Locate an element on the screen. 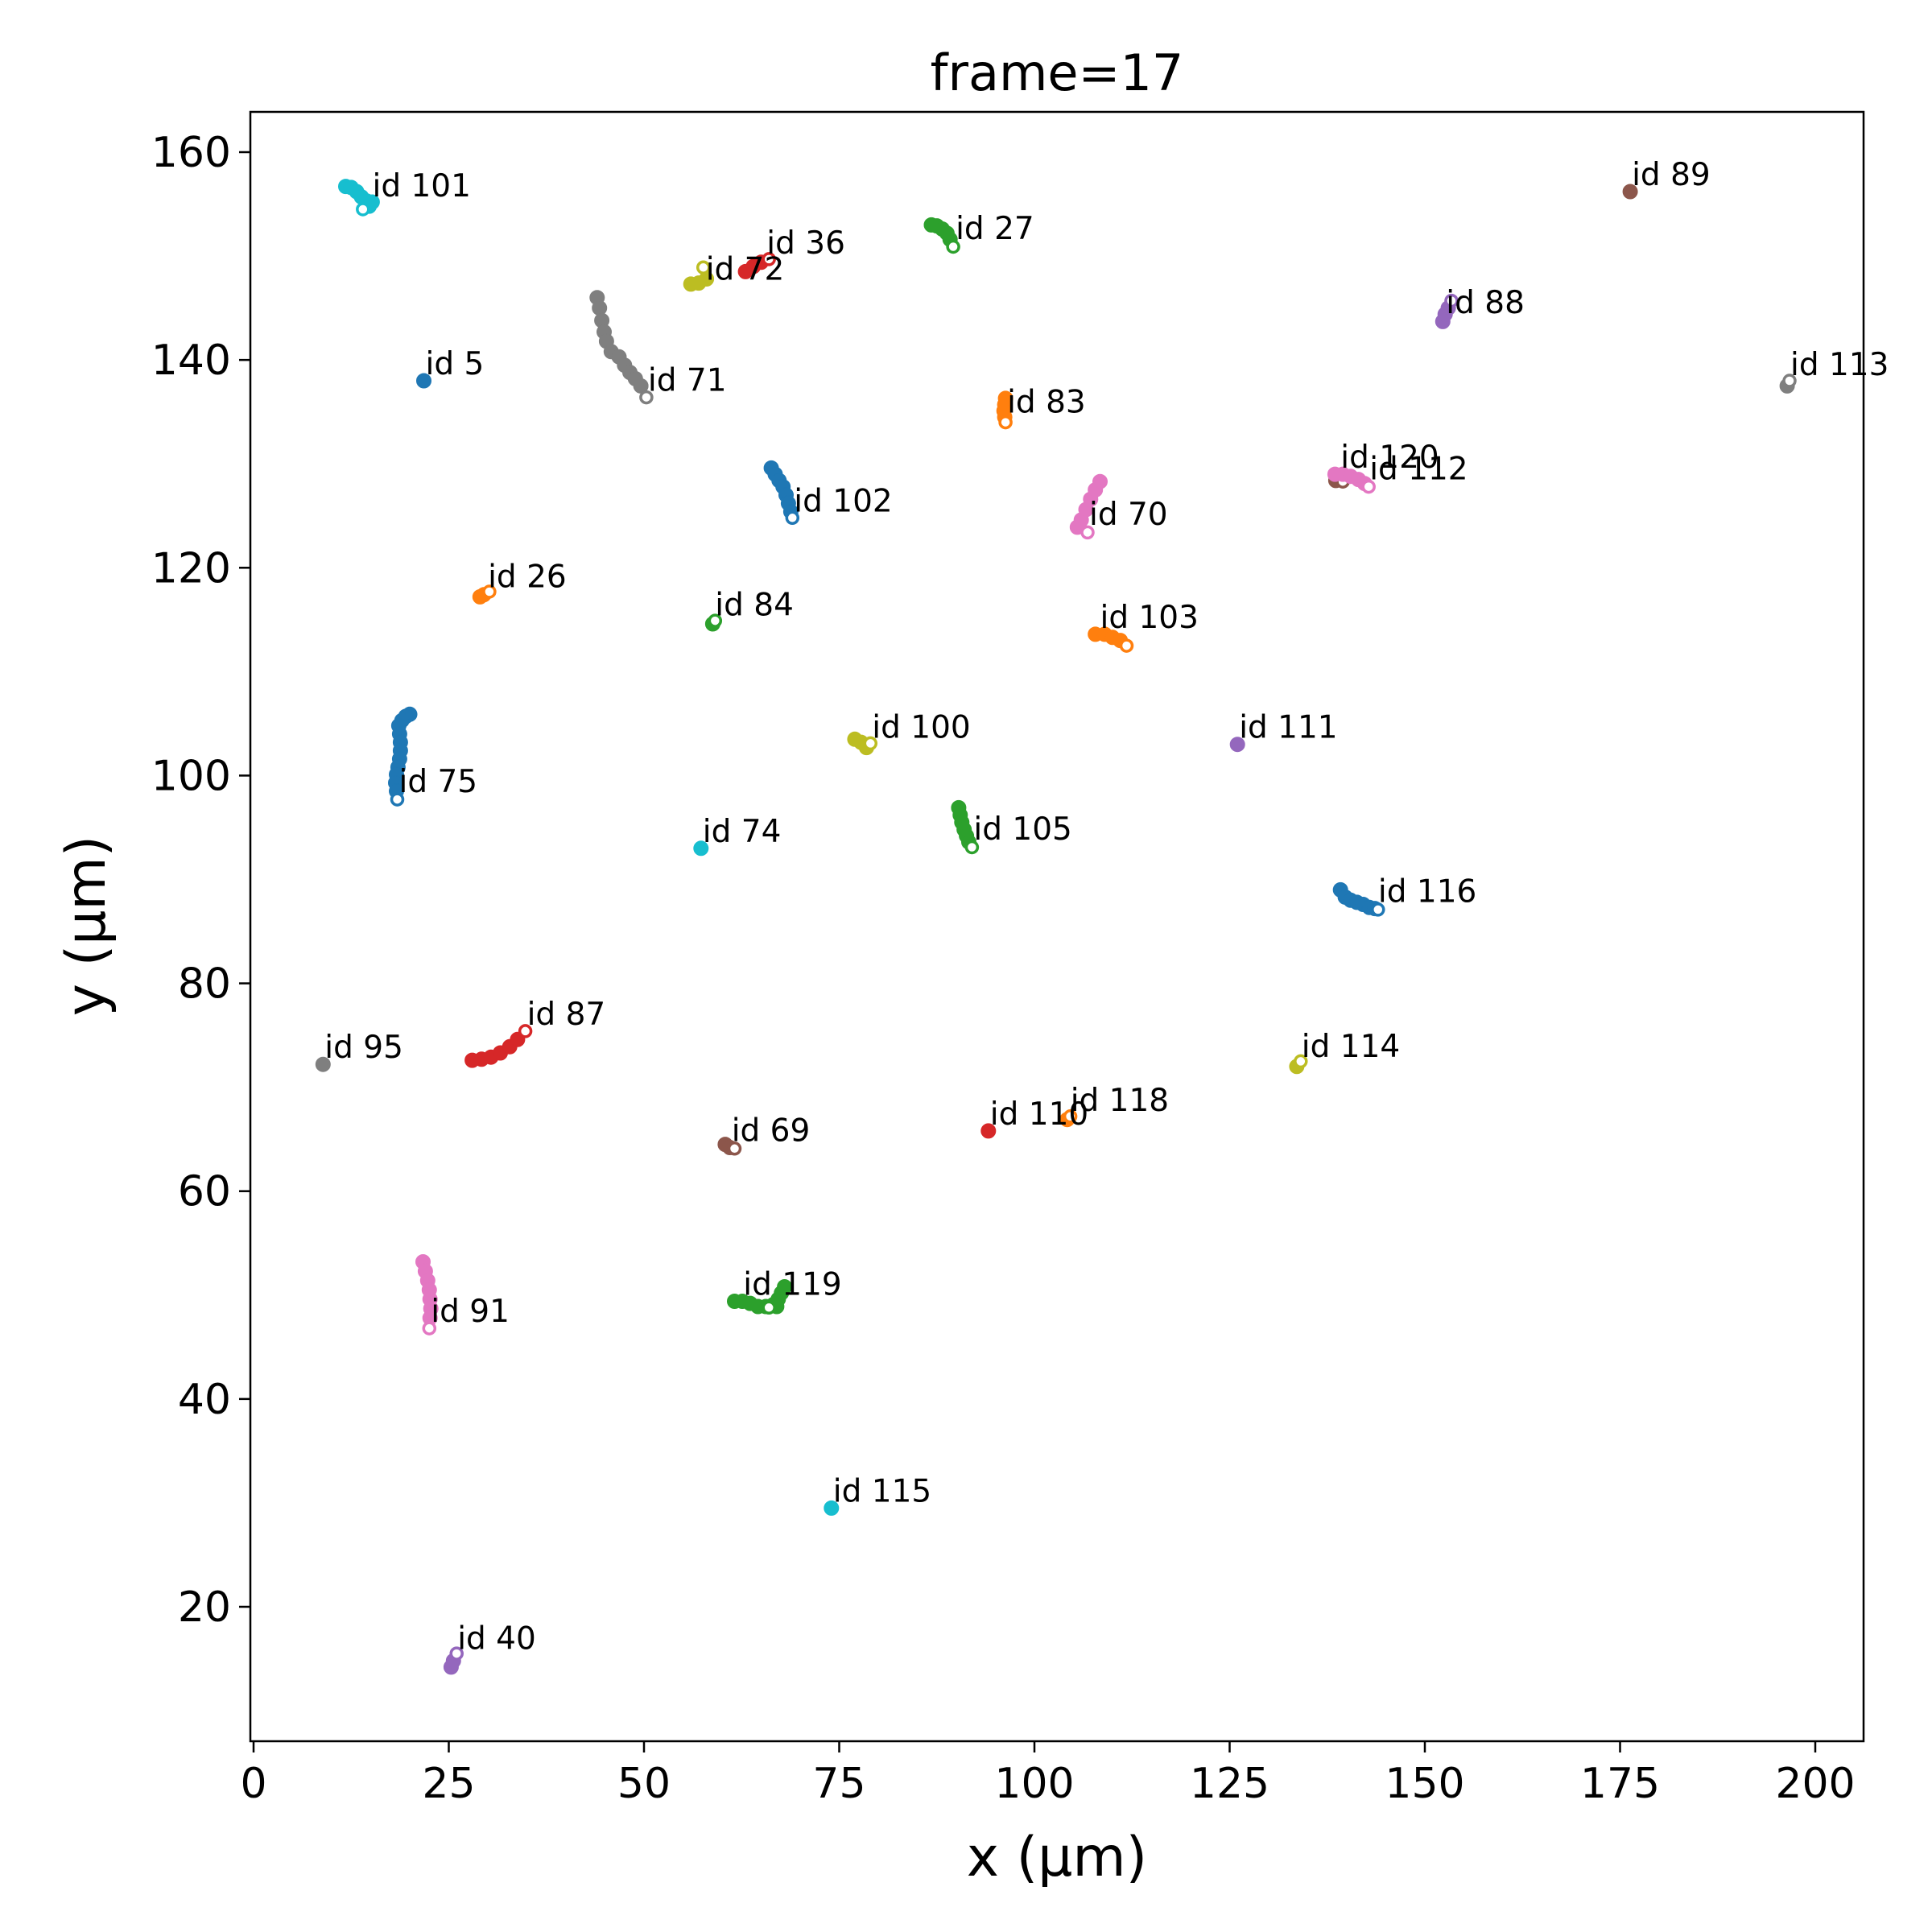  y-tick-label: 120 is located at coordinates (191, 568).